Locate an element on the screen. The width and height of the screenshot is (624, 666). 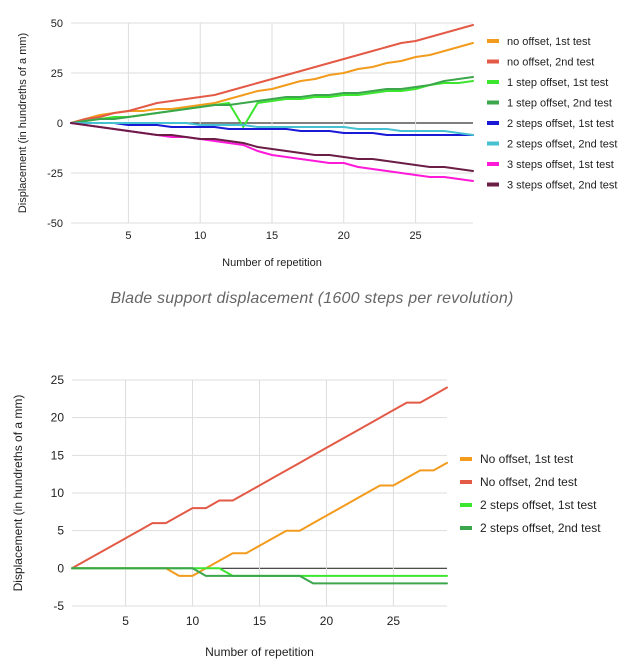
y-tick-label: -5 is located at coordinates (58, 606).